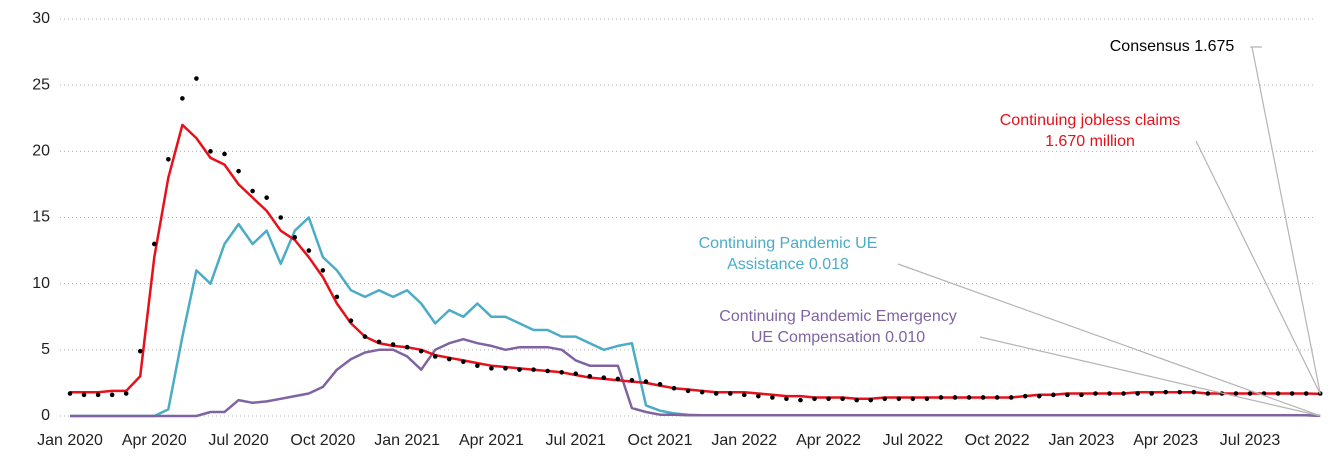 The height and width of the screenshot is (460, 1337). I want to click on x-tick-label: Oct 2020, so click(322, 440).